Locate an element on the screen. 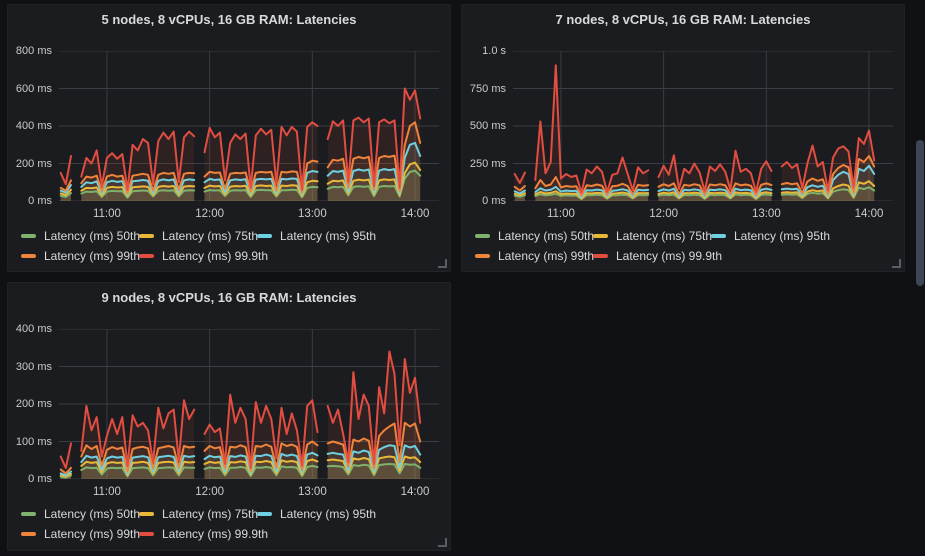 The width and height of the screenshot is (925, 556). x-tick-label: 12:00 is located at coordinates (210, 214).